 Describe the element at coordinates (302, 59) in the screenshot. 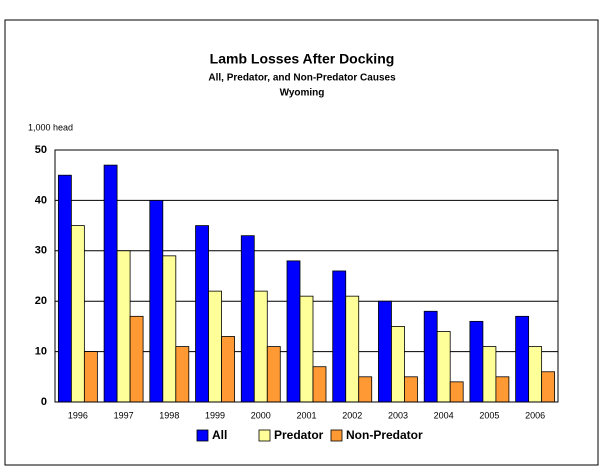

I see `chart-title: Lamb Losses After Docking` at that location.